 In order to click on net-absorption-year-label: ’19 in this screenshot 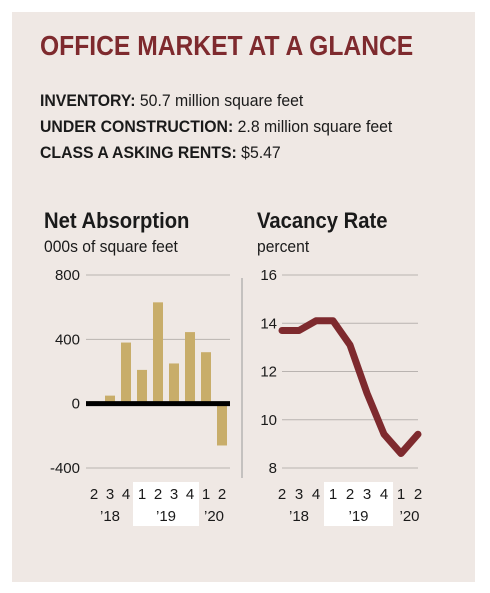, I will do `click(166, 516)`.